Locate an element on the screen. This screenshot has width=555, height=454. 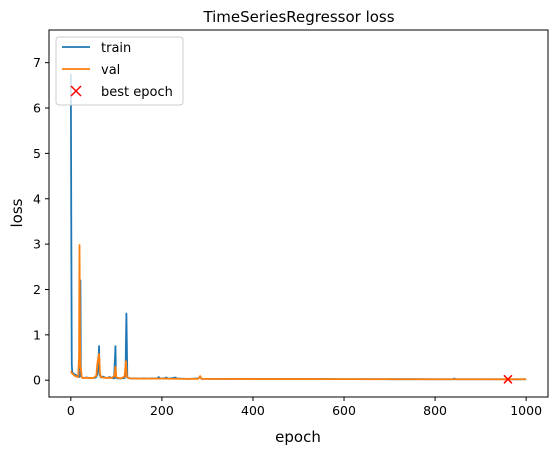
x-tick-label: 200 is located at coordinates (162, 410).